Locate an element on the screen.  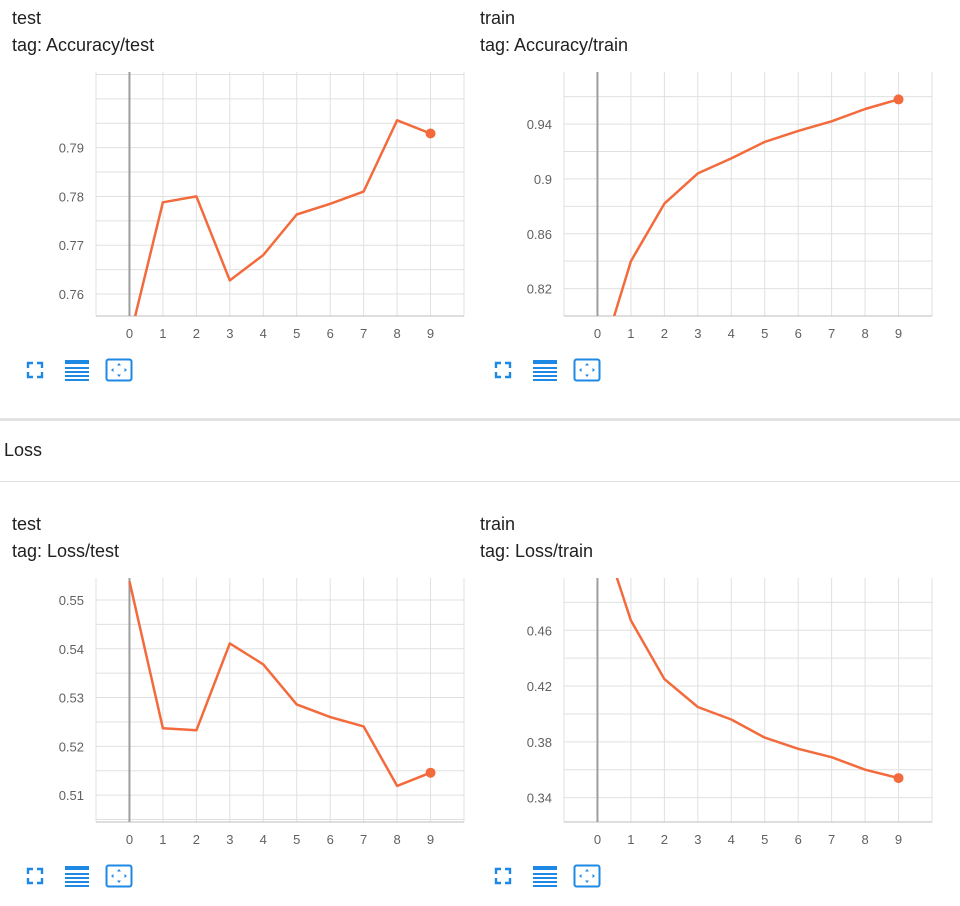
y-tick-label: 0.38 is located at coordinates (539, 742).